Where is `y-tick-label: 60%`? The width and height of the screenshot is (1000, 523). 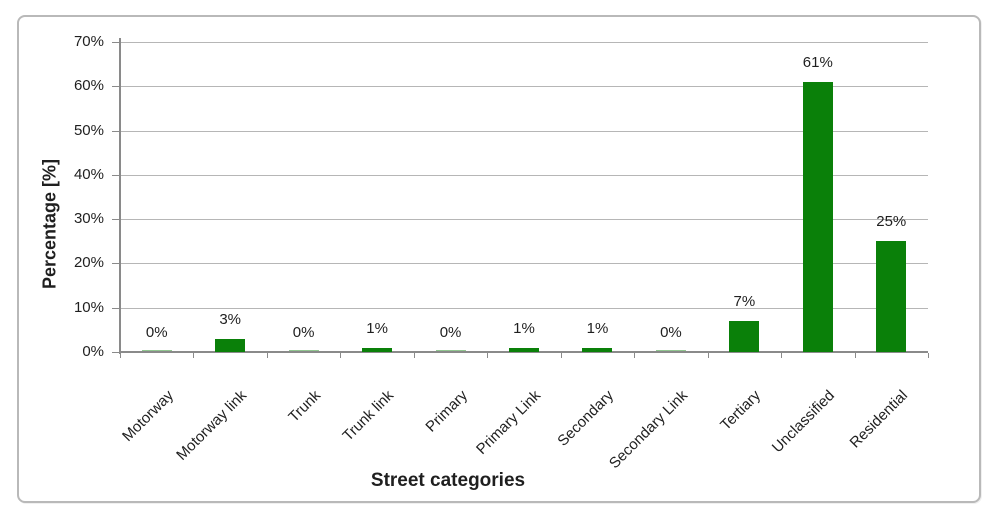 y-tick-label: 60% is located at coordinates (88, 86).